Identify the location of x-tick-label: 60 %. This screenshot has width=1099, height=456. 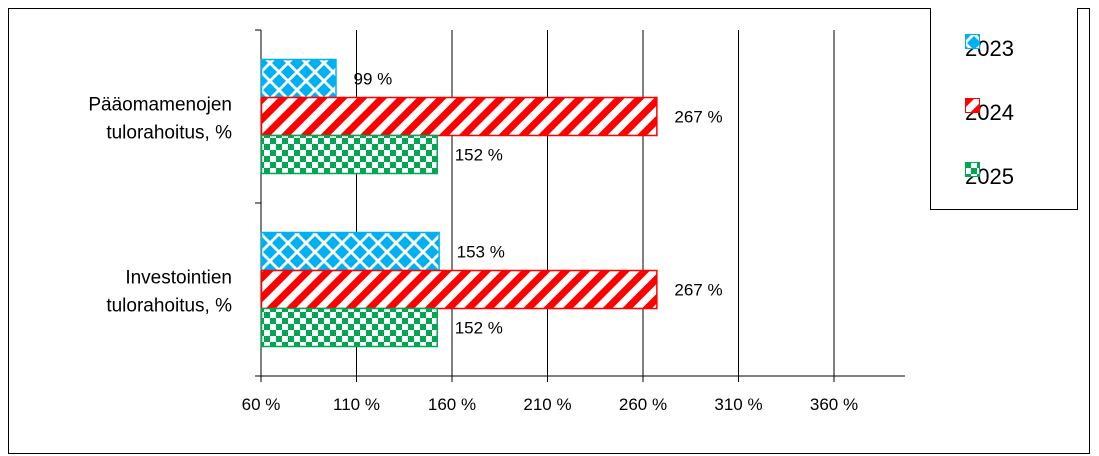
(261, 404).